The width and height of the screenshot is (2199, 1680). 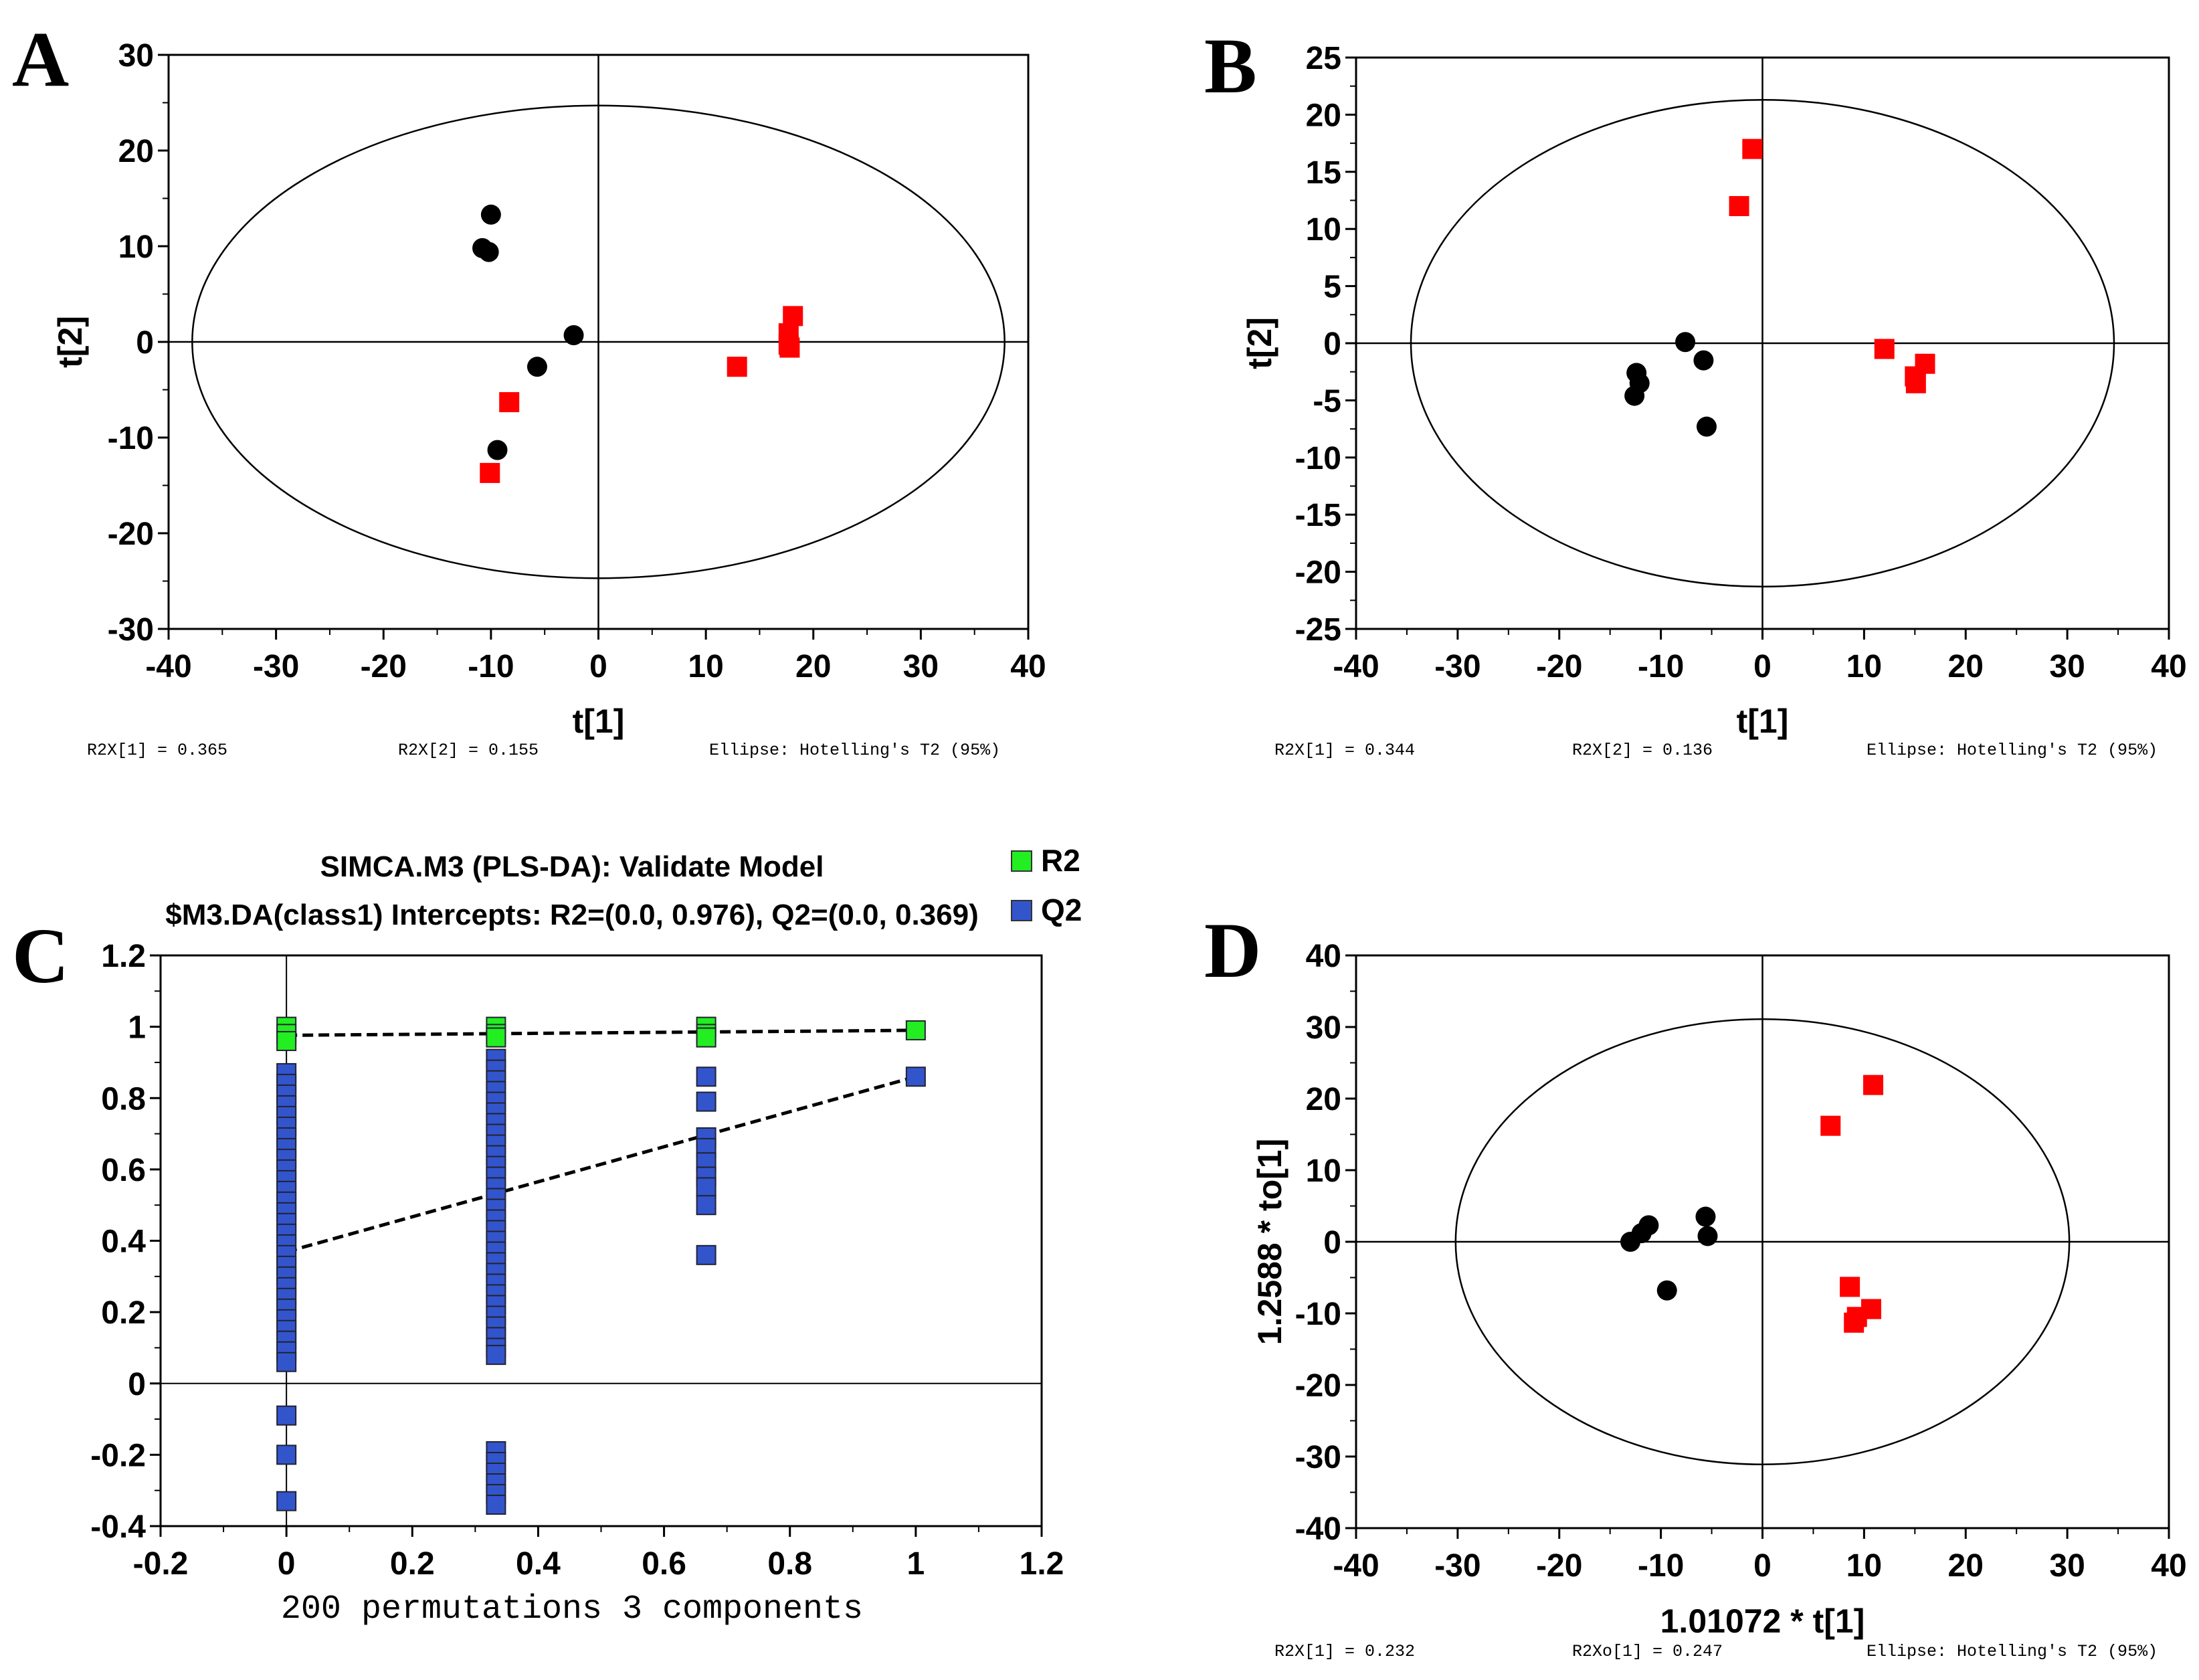 I want to click on footer-note: R2X[2] = 0.136, so click(x=1642, y=750).